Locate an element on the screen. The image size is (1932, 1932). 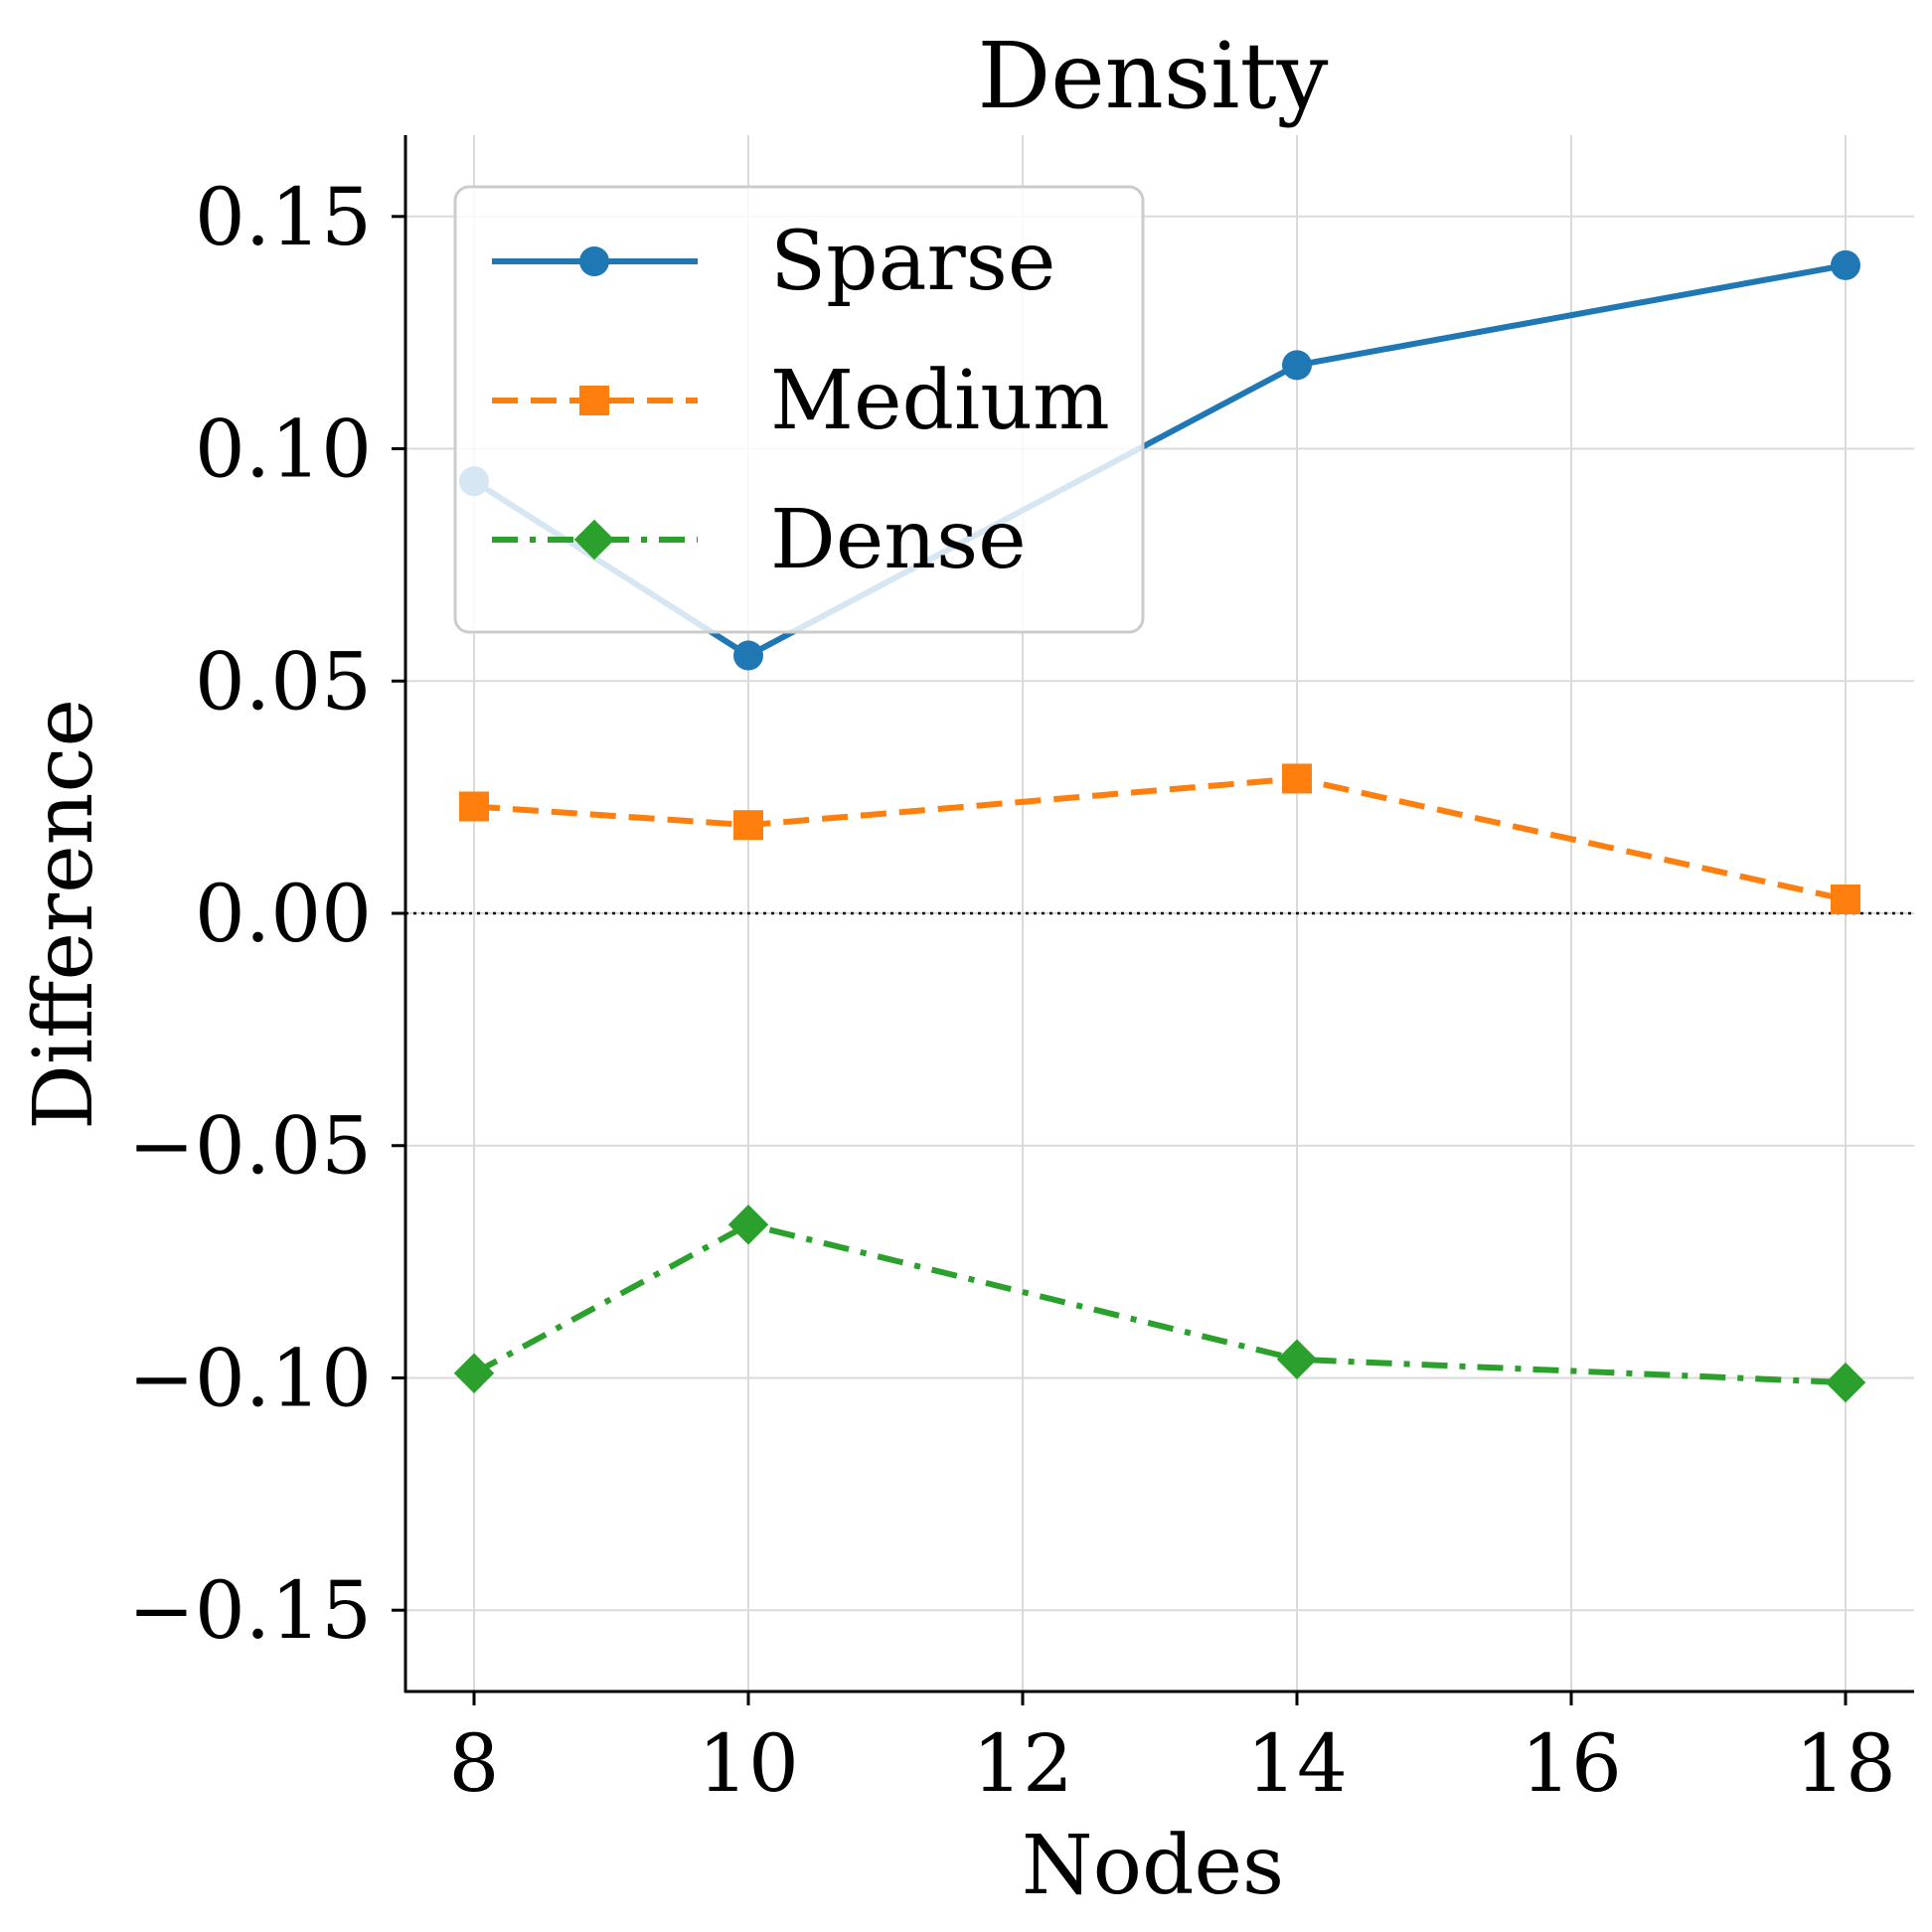
x-tick-label: 14 is located at coordinates (1297, 1763).